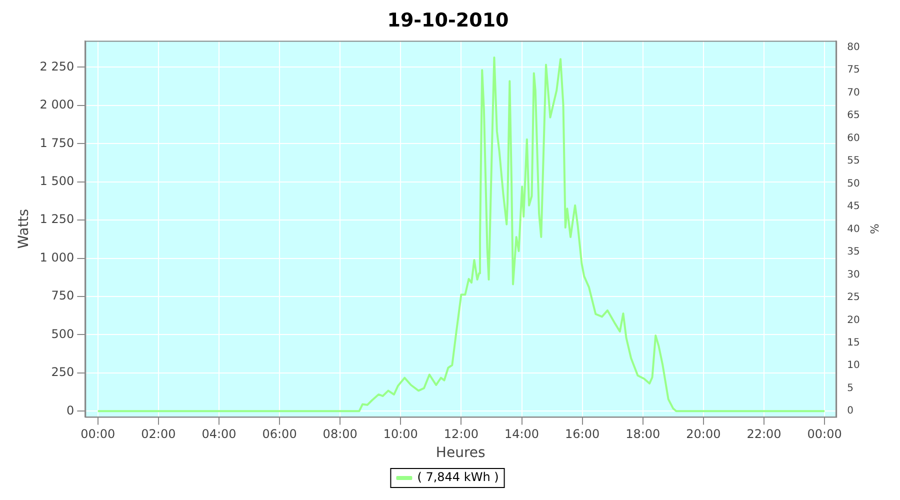 Image resolution: width=900 pixels, height=500 pixels. Describe the element at coordinates (853, 229) in the screenshot. I see `y2-tick-label: 40` at that location.